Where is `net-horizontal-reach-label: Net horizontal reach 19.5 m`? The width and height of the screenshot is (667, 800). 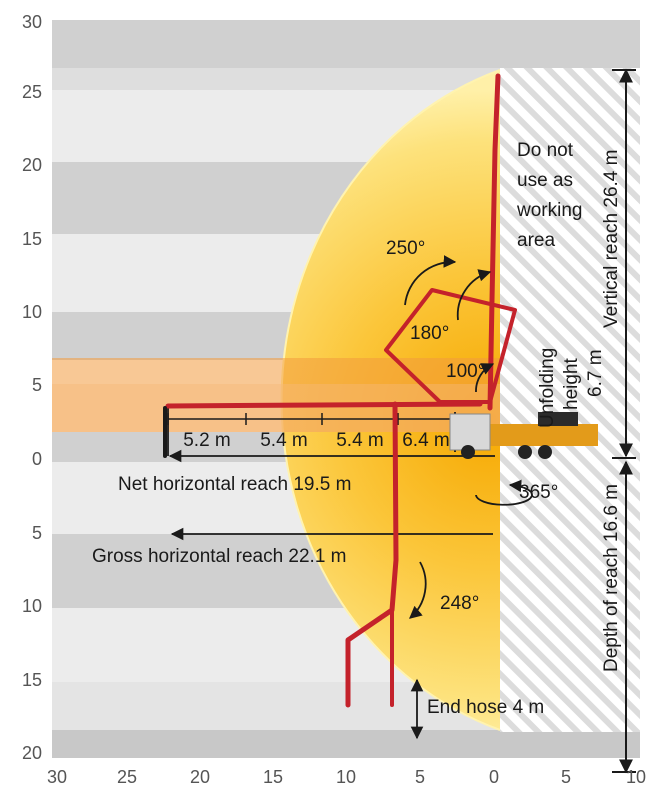
net-horizontal-reach-label: Net horizontal reach 19.5 m is located at coordinates (234, 484).